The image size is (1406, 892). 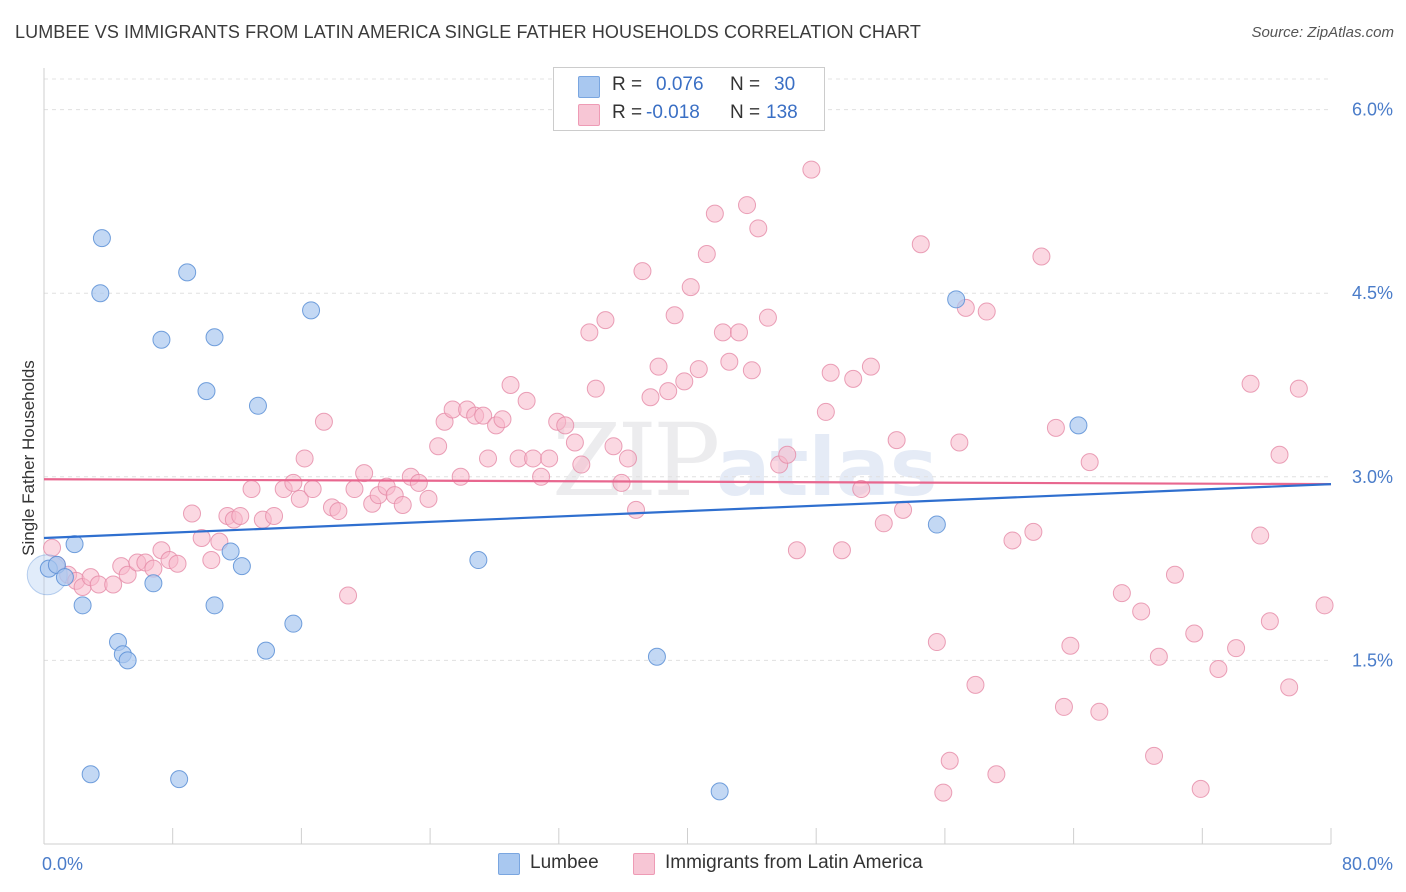 What do you see at coordinates (1372, 477) in the screenshot?
I see `y-tick-label: 3.0%` at bounding box center [1372, 477].